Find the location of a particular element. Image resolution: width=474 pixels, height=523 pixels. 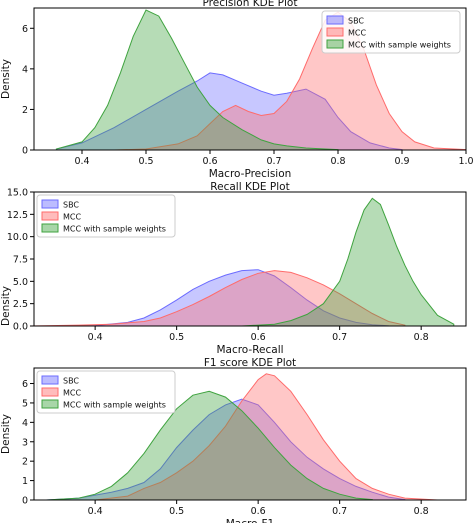

x-tick-label: 1.0 is located at coordinates (465, 161).